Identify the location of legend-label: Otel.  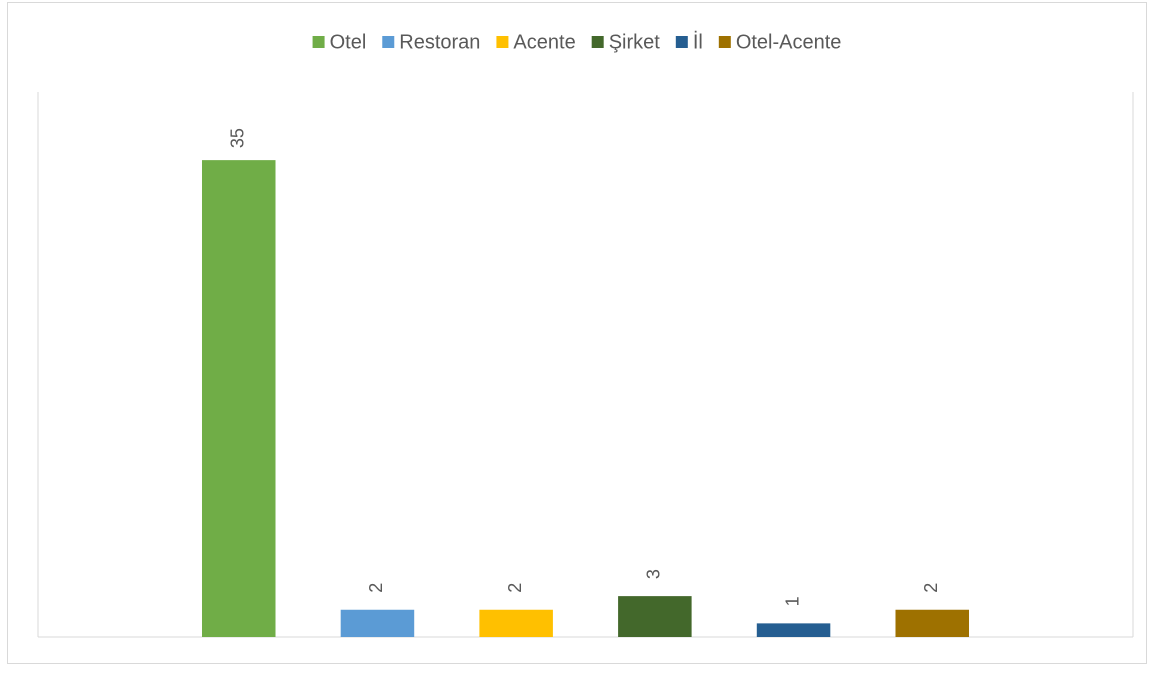
(348, 42).